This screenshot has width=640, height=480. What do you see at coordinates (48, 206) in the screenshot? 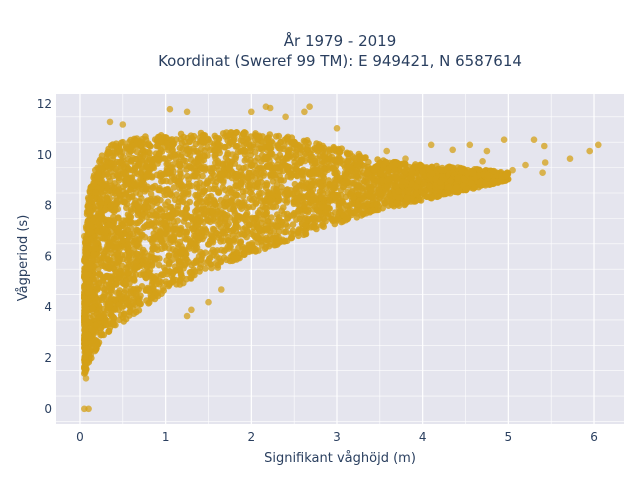
I see `y-tick-label: 8` at bounding box center [48, 206].